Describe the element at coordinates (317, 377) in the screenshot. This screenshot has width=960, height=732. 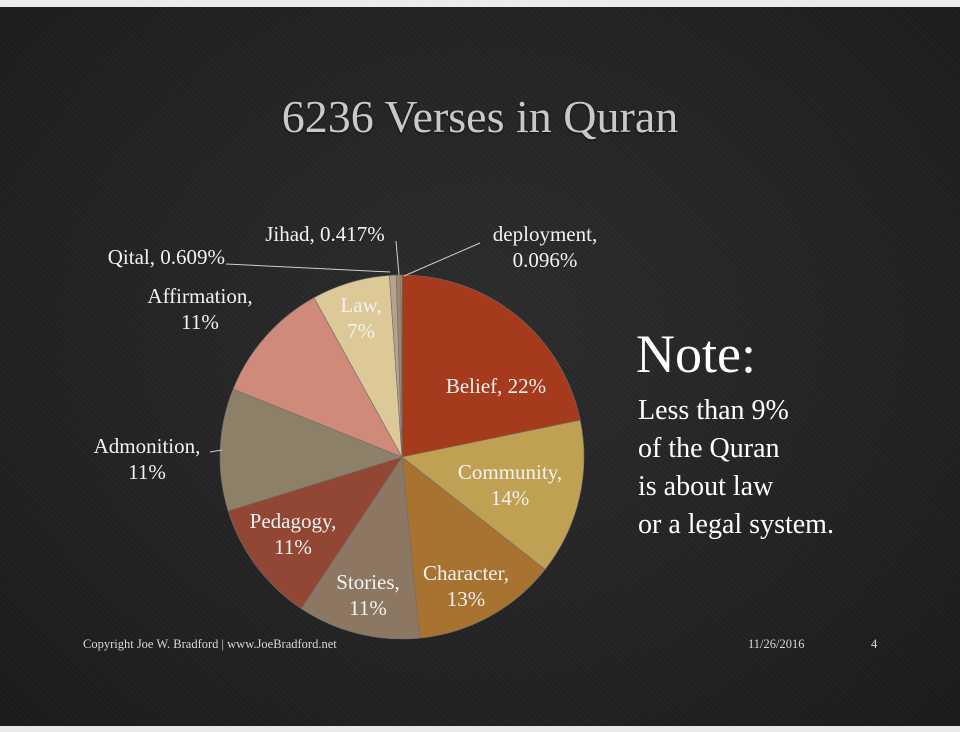
I see `pie-slice-affirmation` at that location.